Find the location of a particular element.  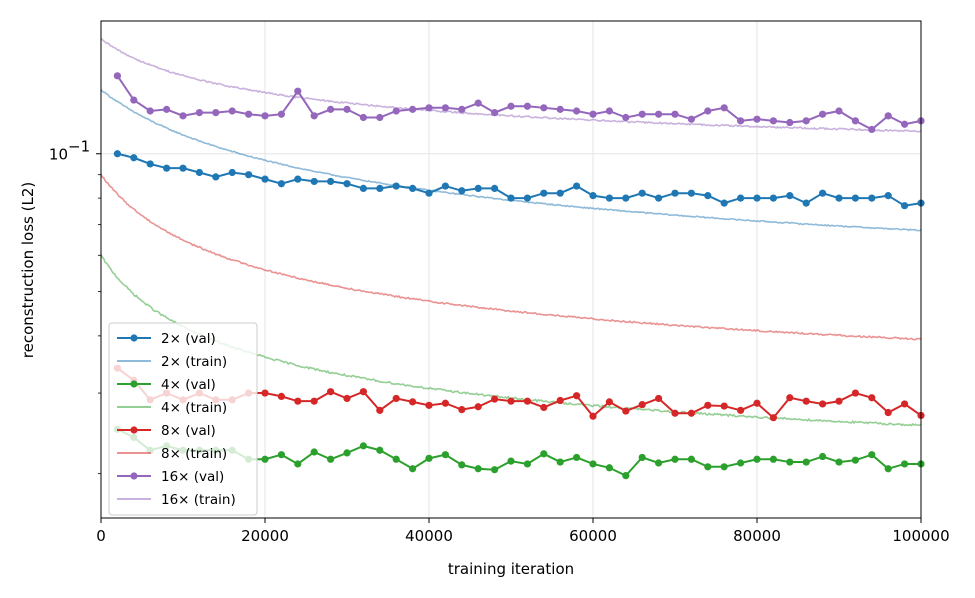

y-axis-label: reconstruction loss (L2) is located at coordinates (28, 270).